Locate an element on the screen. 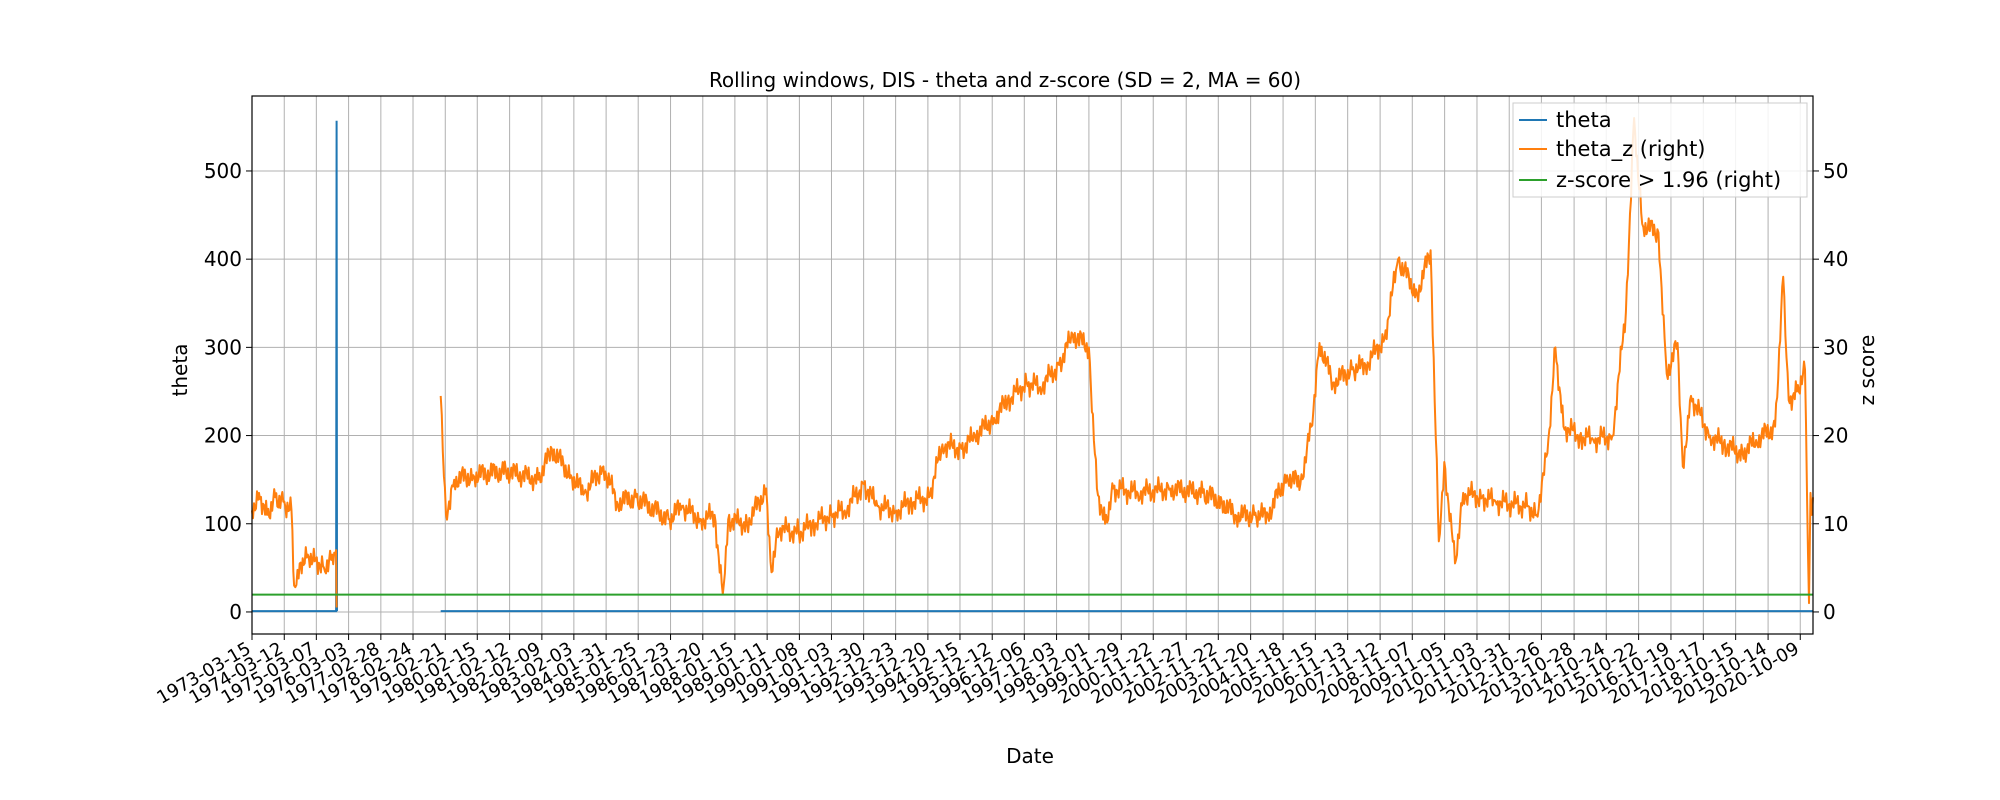  legend-label-theta-z: theta_z (right) is located at coordinates (1631, 149).